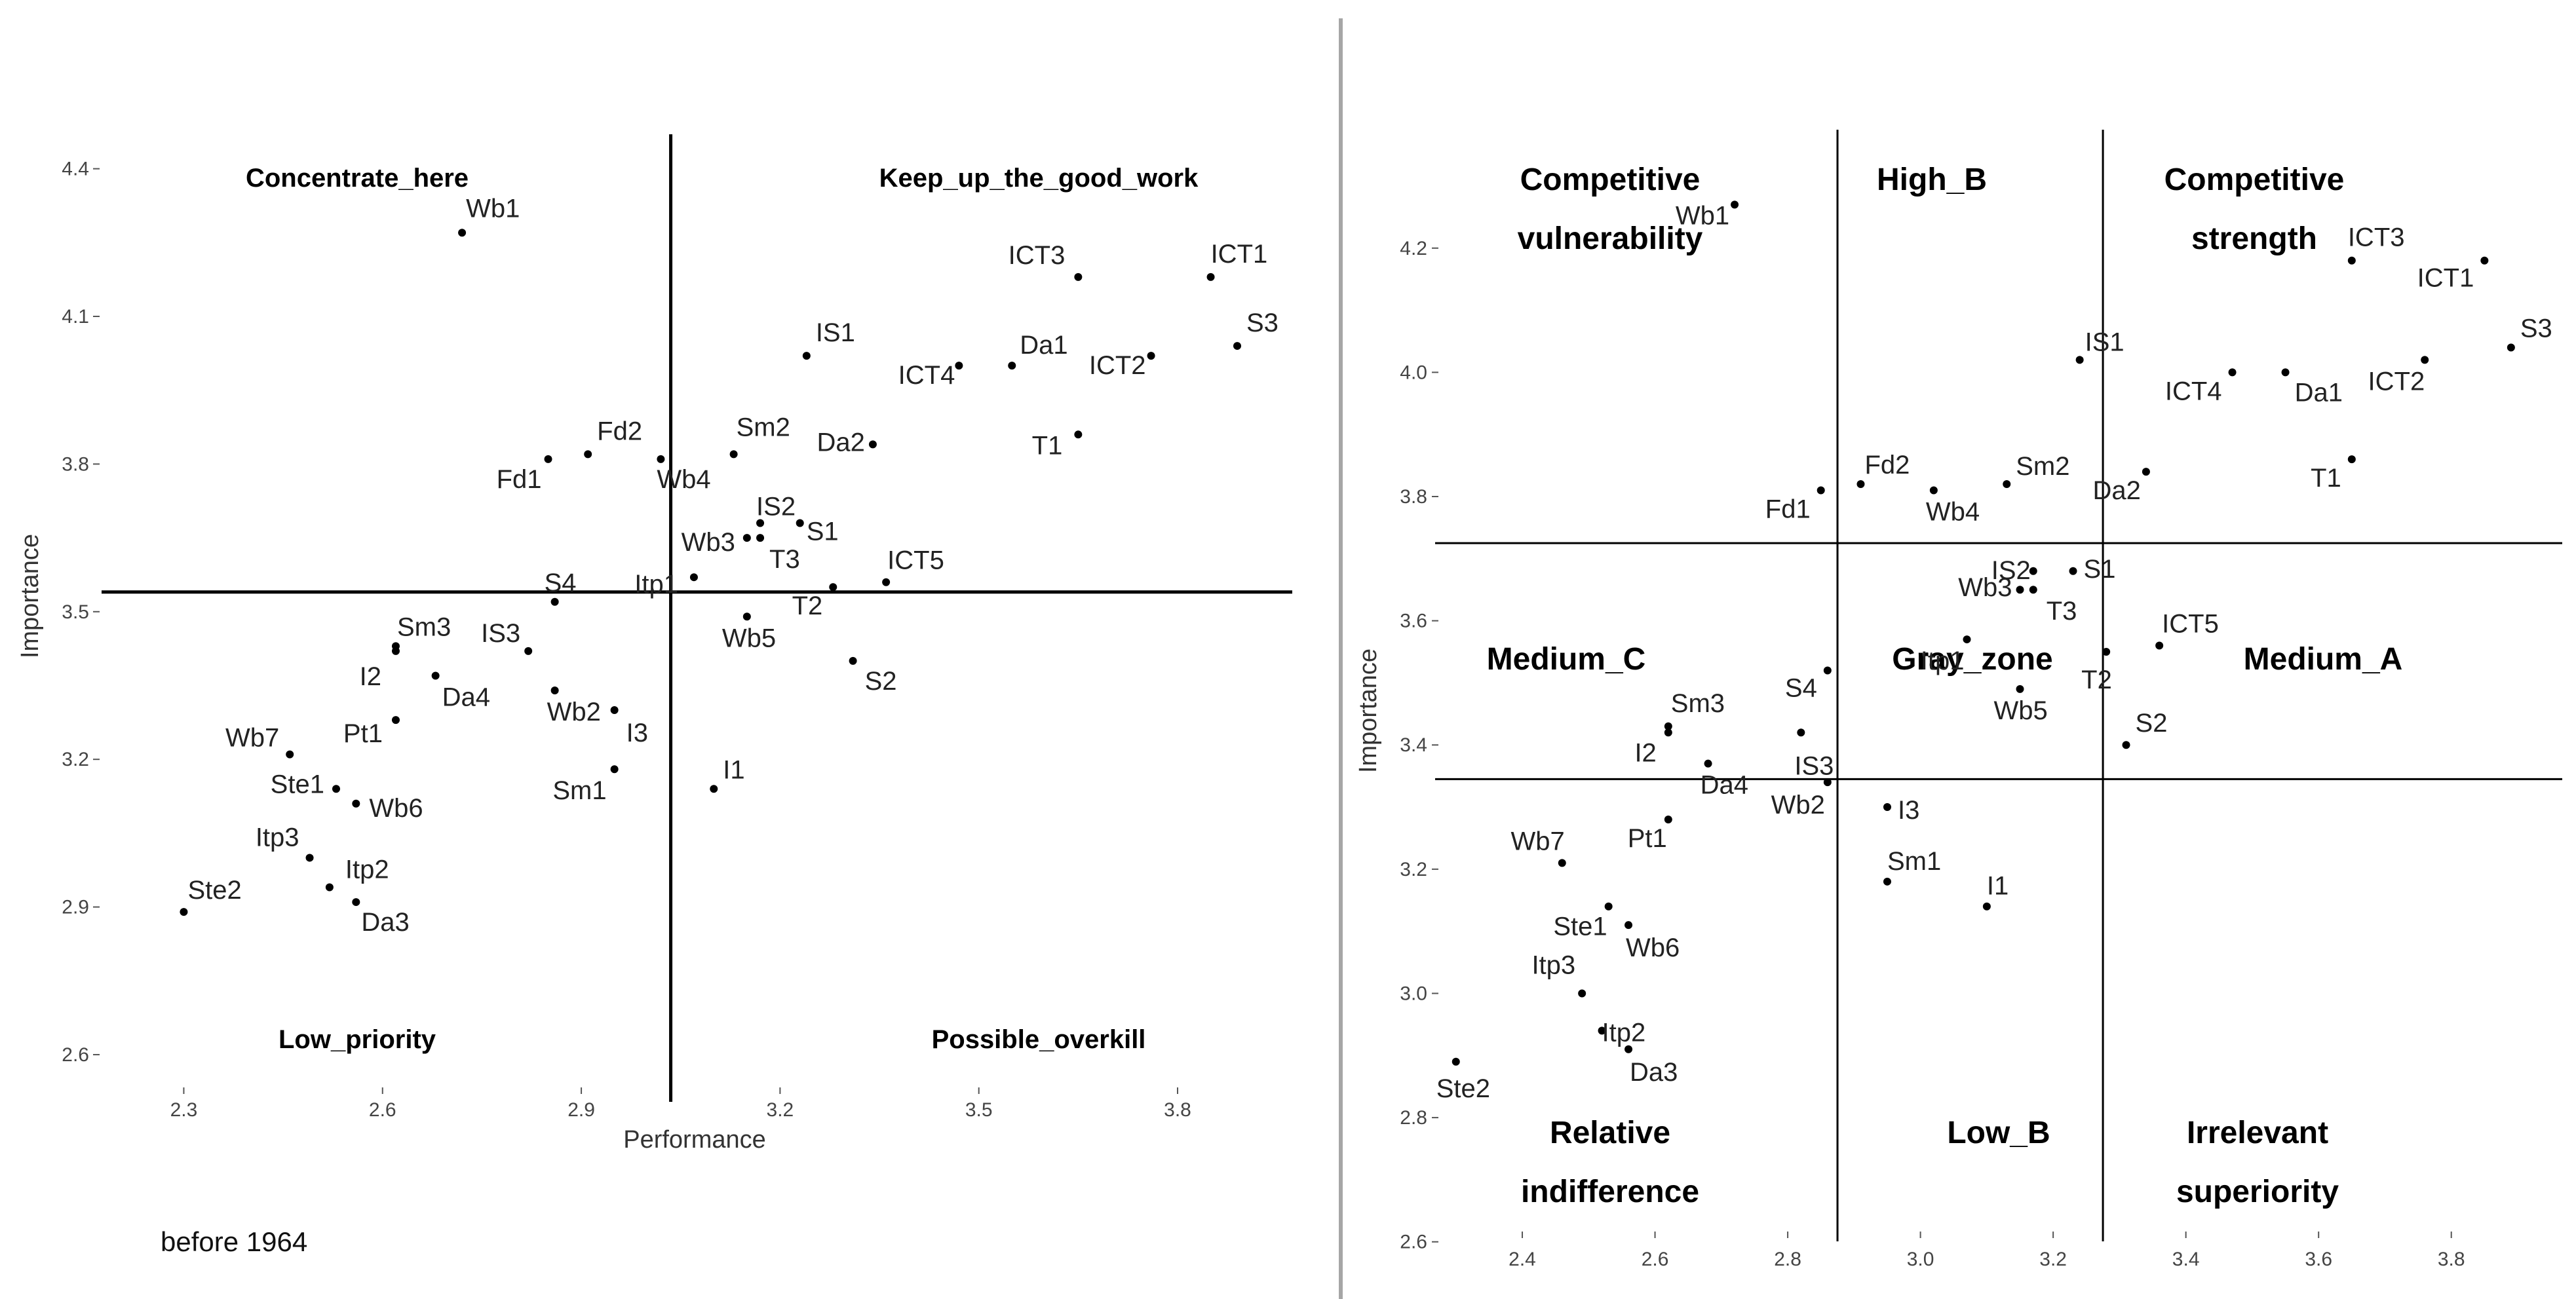 This screenshot has width=2576, height=1299. What do you see at coordinates (872, 444) in the screenshot?
I see `point-da2` at bounding box center [872, 444].